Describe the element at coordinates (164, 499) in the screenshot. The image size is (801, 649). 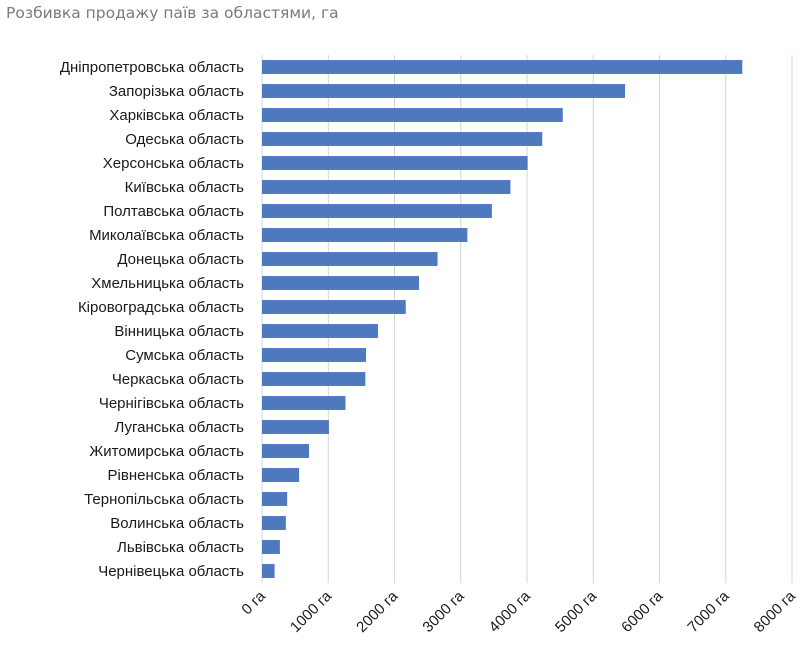
I see `category-label: Тернопільська область` at that location.